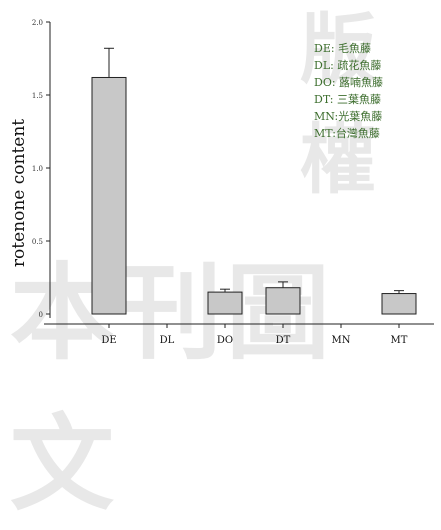 The image size is (441, 530). What do you see at coordinates (347, 65) in the screenshot?
I see `legend-entry: DL: 疏花魚藤` at bounding box center [347, 65].